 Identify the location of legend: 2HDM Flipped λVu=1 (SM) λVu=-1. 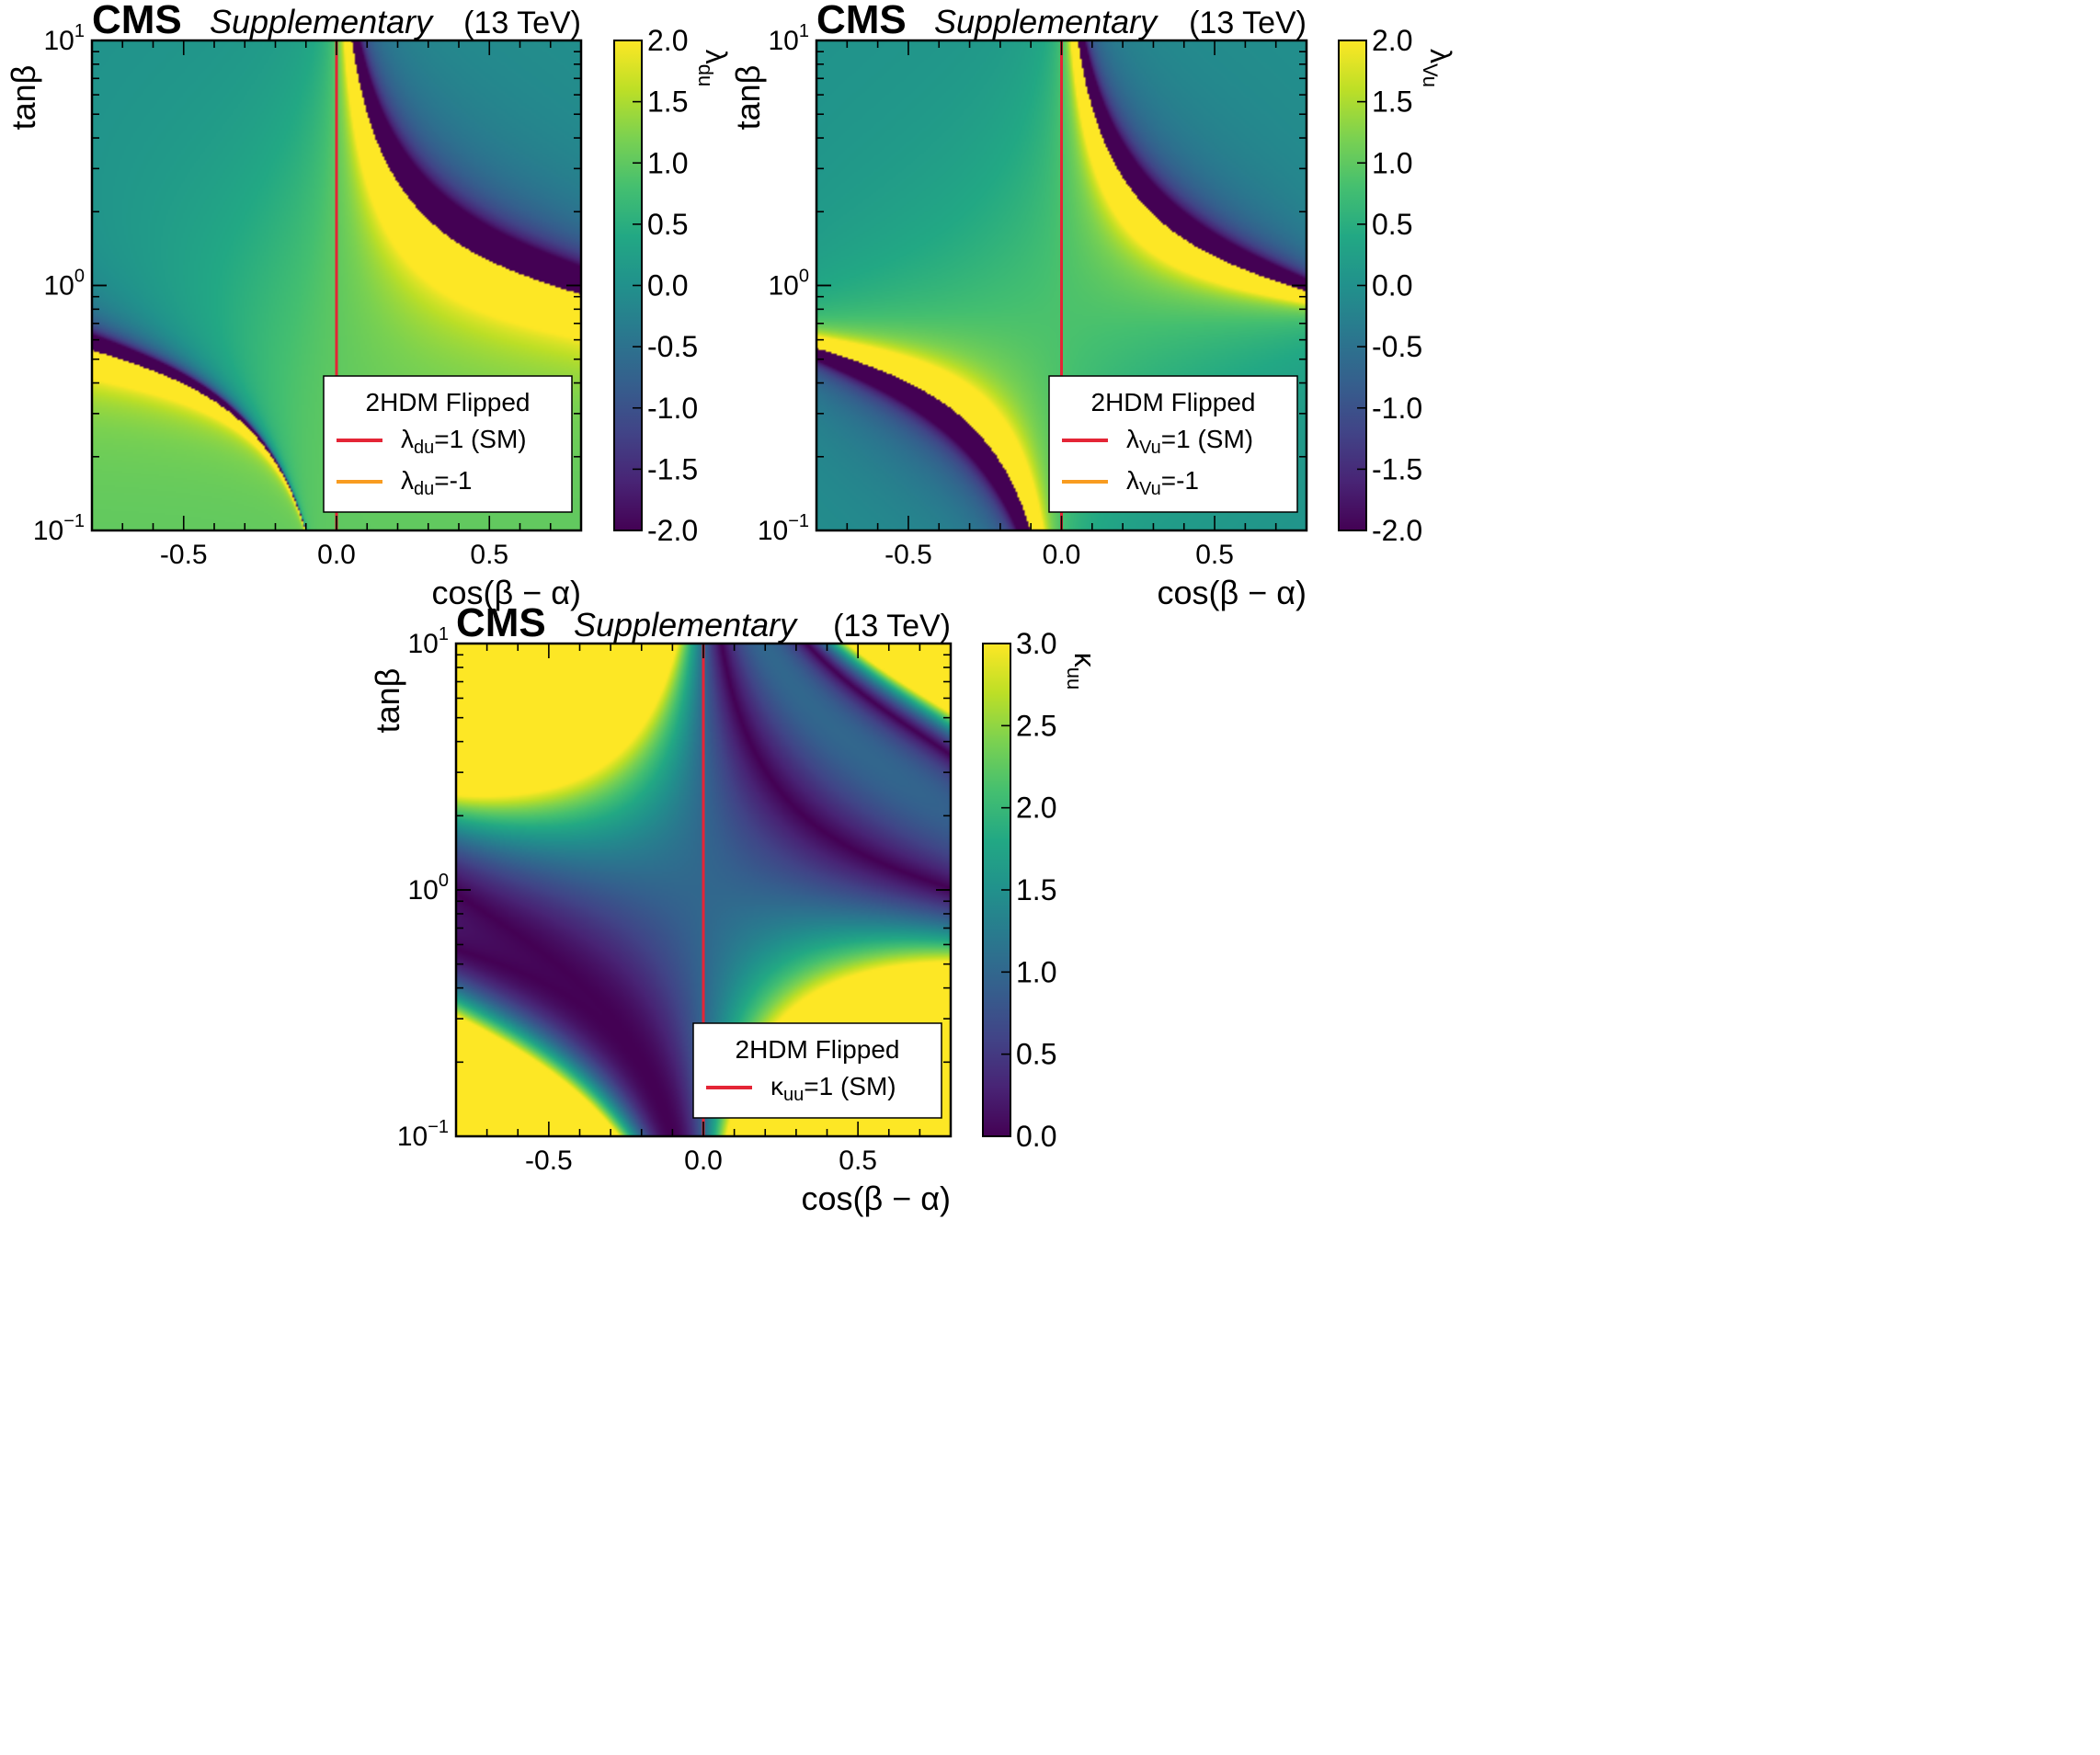
(1173, 444).